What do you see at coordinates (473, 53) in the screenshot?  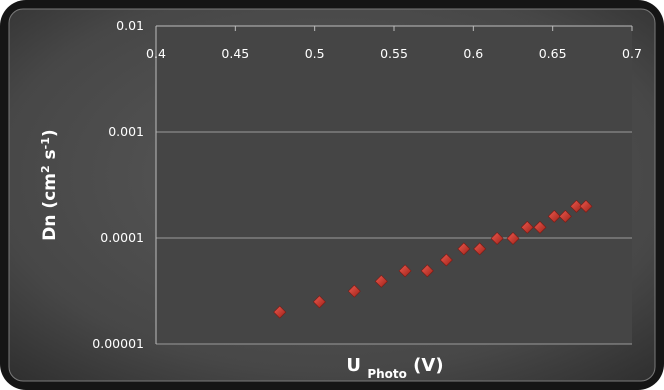 I see `x-tick-label: 0.6` at bounding box center [473, 53].